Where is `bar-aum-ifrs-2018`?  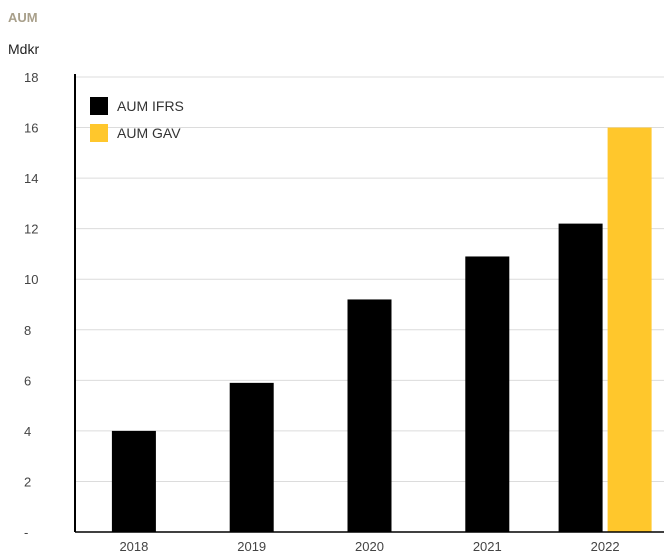 bar-aum-ifrs-2018 is located at coordinates (133, 481).